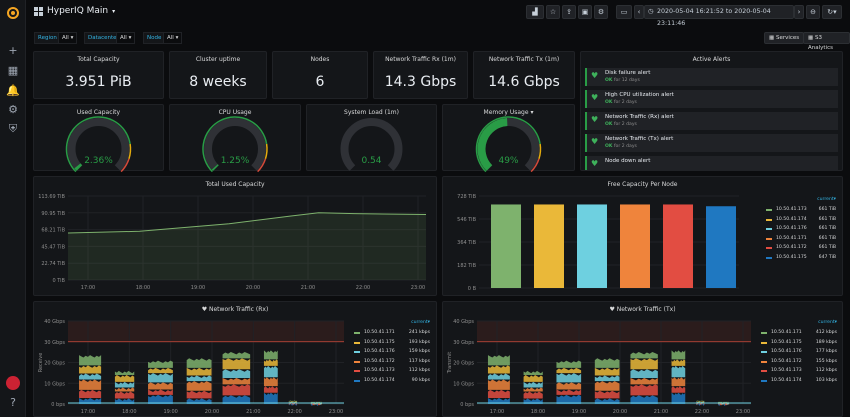 The height and width of the screenshot is (417, 850). Describe the element at coordinates (826, 41) in the screenshot. I see `s3-analytics-link: ▦ S3 Analytics` at that location.